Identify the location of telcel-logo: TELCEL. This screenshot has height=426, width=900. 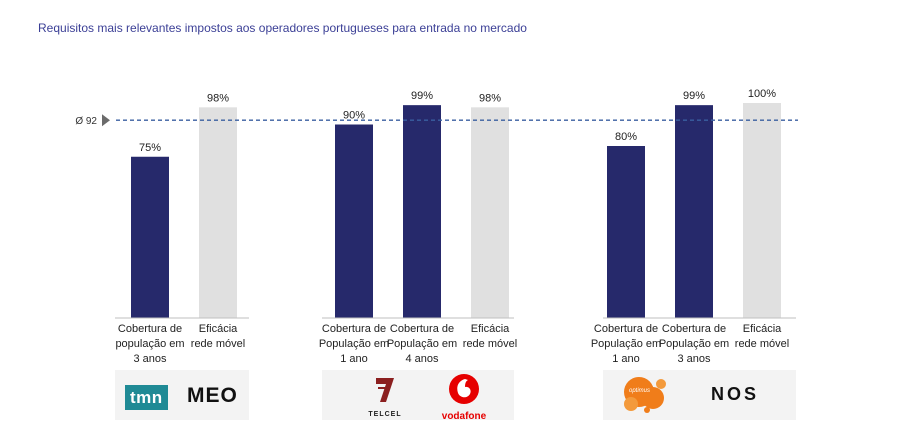
(385, 396).